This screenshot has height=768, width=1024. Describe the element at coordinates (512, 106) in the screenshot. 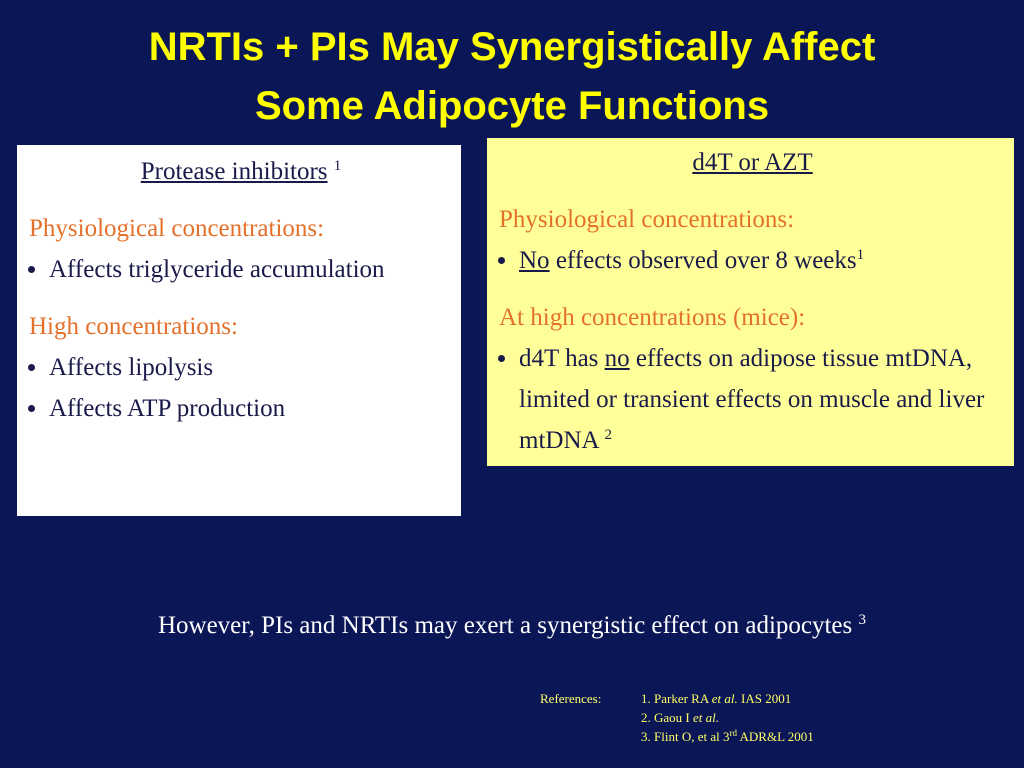

I see `title-line: Some Adipocyte Functions` at that location.